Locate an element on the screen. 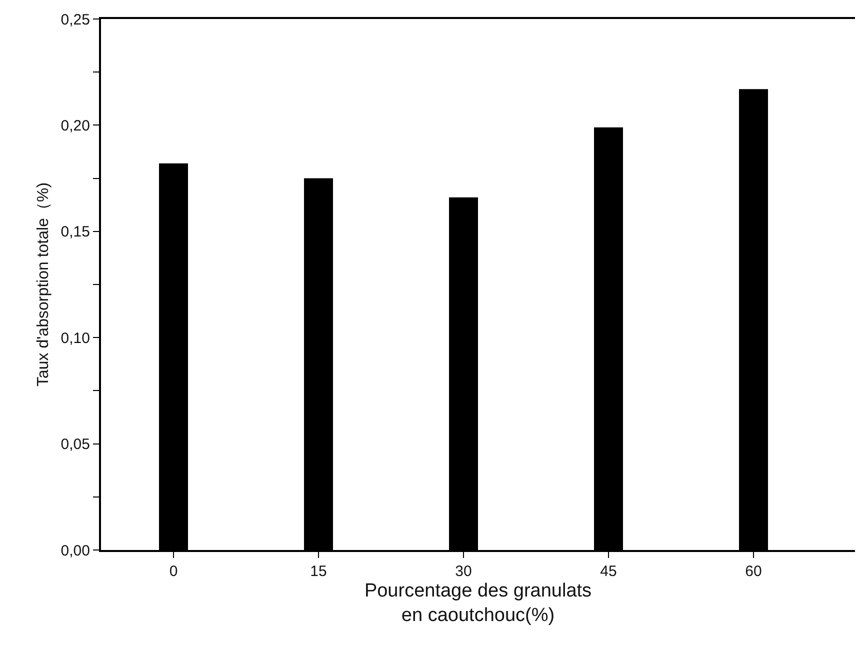  y-tick-label: 0,00 is located at coordinates (75, 551).